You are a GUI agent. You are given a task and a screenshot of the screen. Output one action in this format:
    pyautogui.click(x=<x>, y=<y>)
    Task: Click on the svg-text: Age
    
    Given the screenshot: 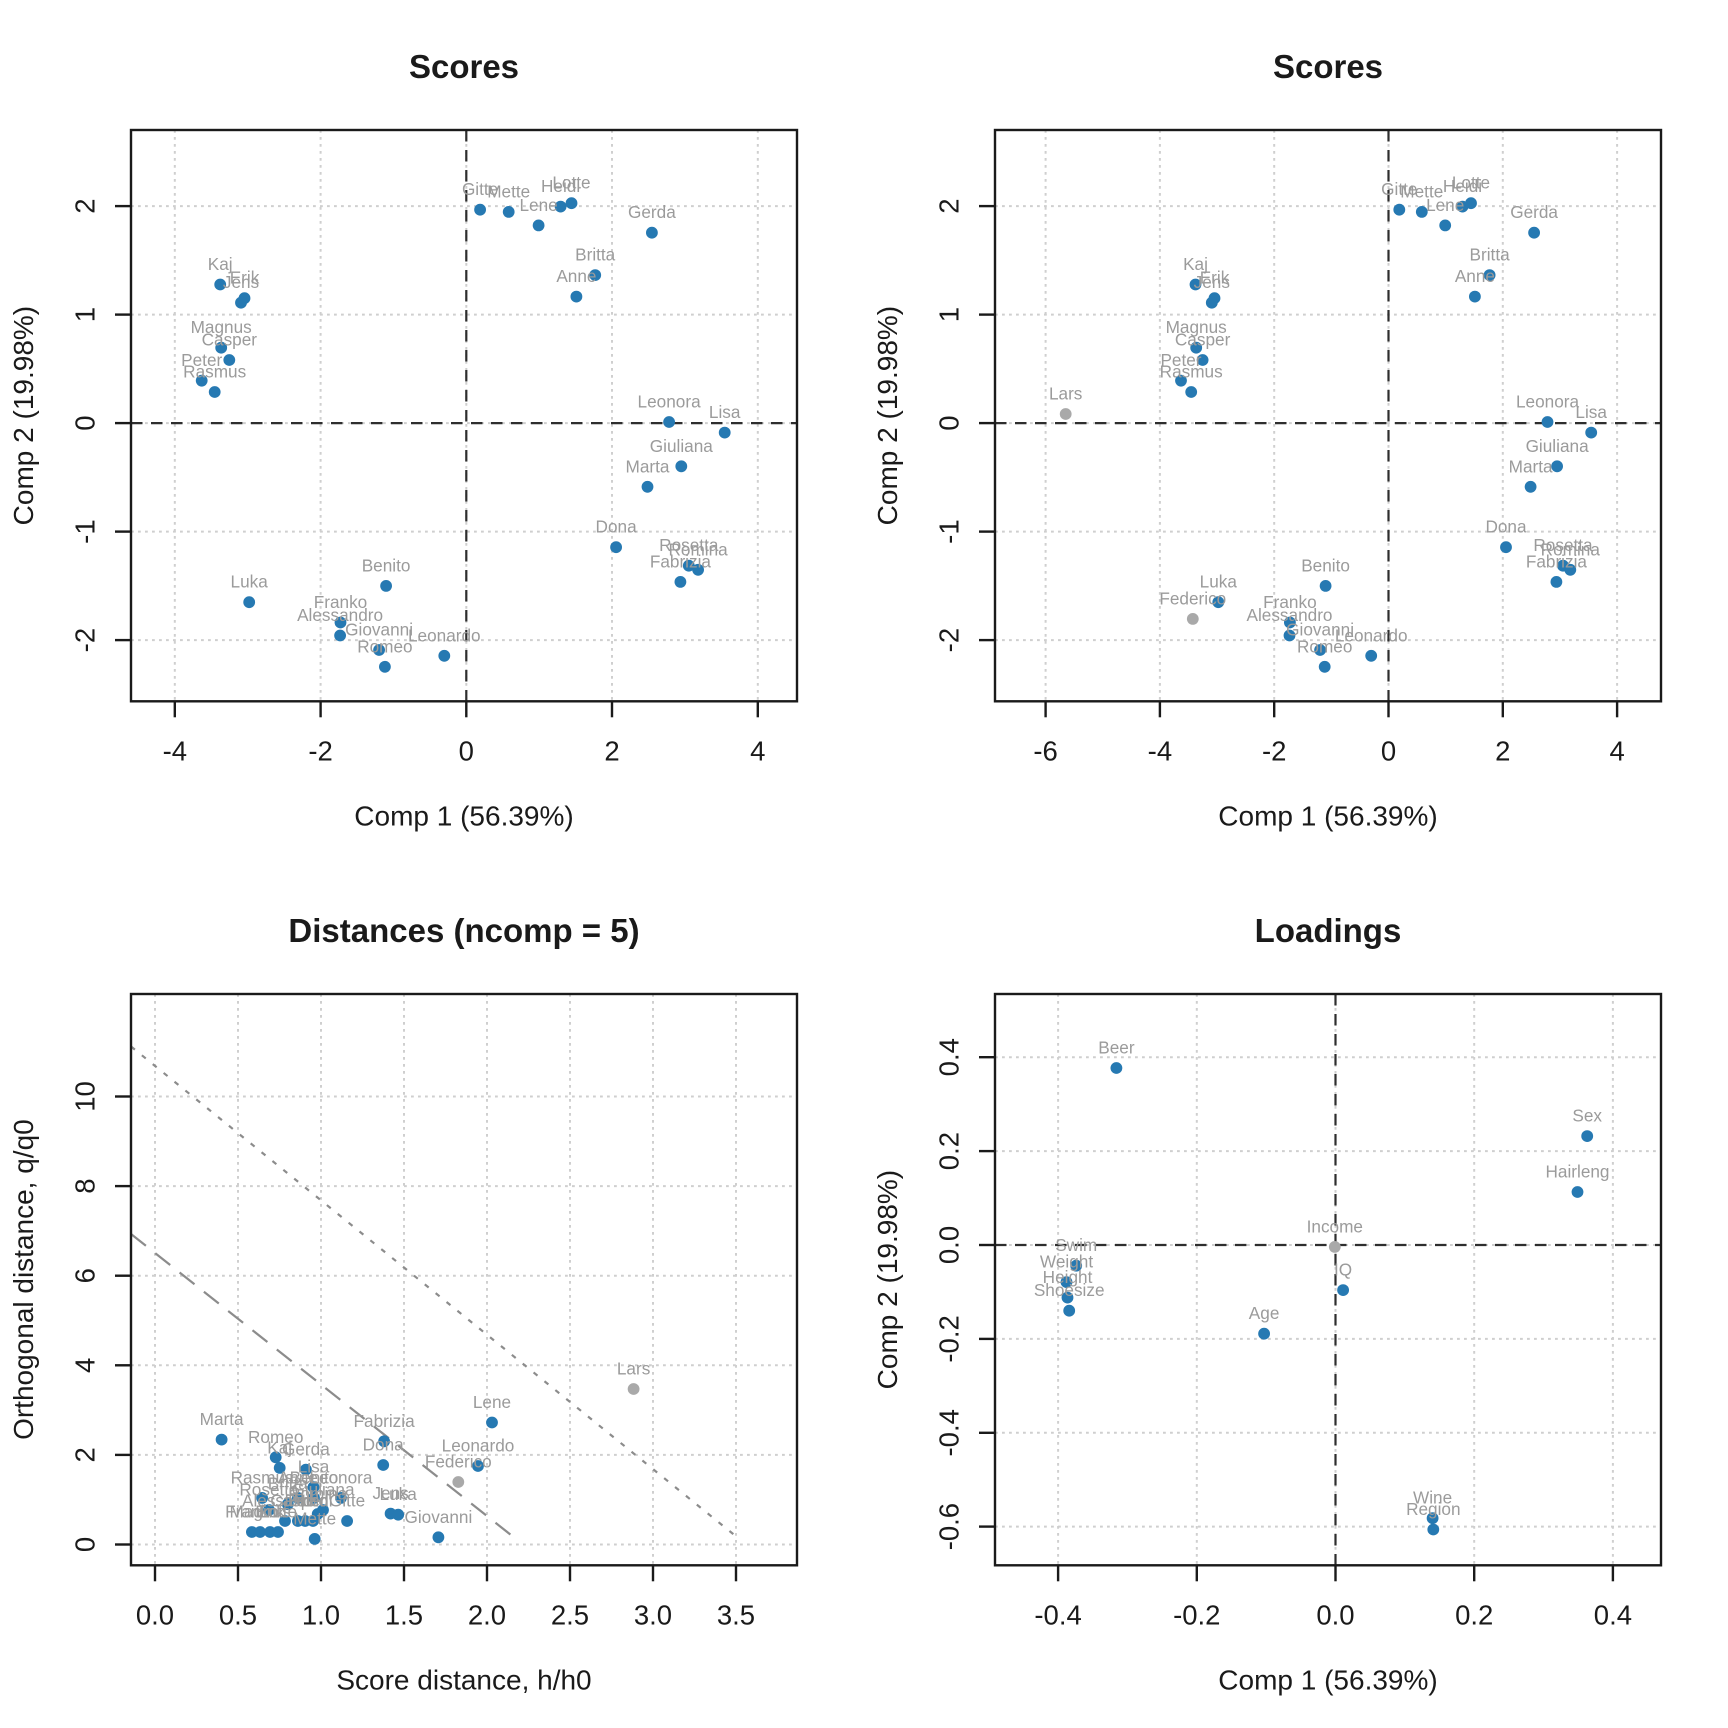 What is the action you would take?
    pyautogui.click(x=1264, y=1313)
    